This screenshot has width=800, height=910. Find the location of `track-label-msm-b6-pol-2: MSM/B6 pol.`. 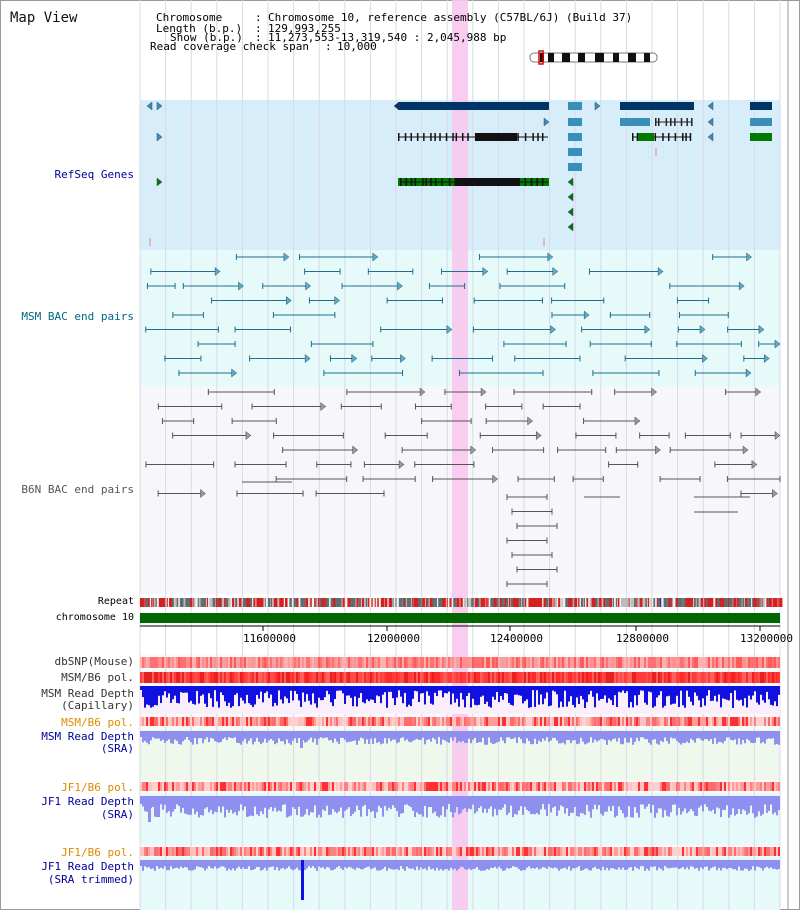

track-label-msm-b6-pol-2: MSM/B6 pol. is located at coordinates (97, 722).